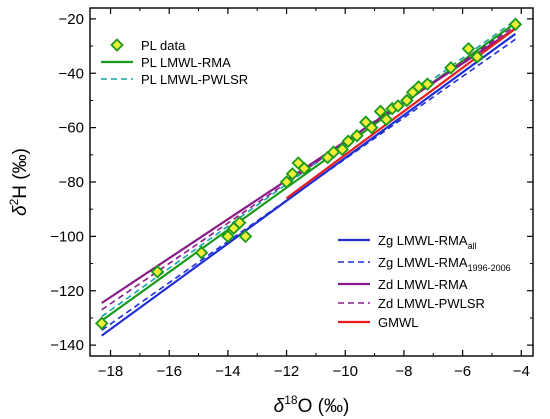  What do you see at coordinates (398, 322) in the screenshot?
I see `legend-label: GMWL` at bounding box center [398, 322].